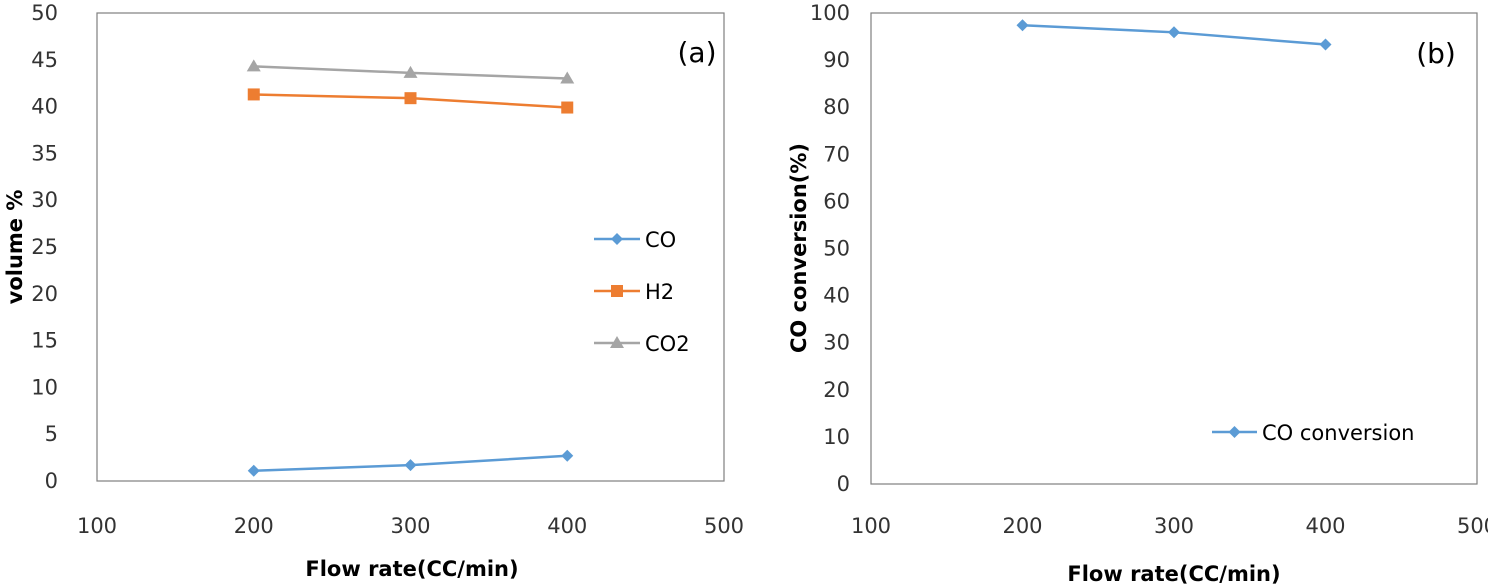 The height and width of the screenshot is (588, 1488). Describe the element at coordinates (635, 240) in the screenshot. I see `legend-item: CO` at that location.